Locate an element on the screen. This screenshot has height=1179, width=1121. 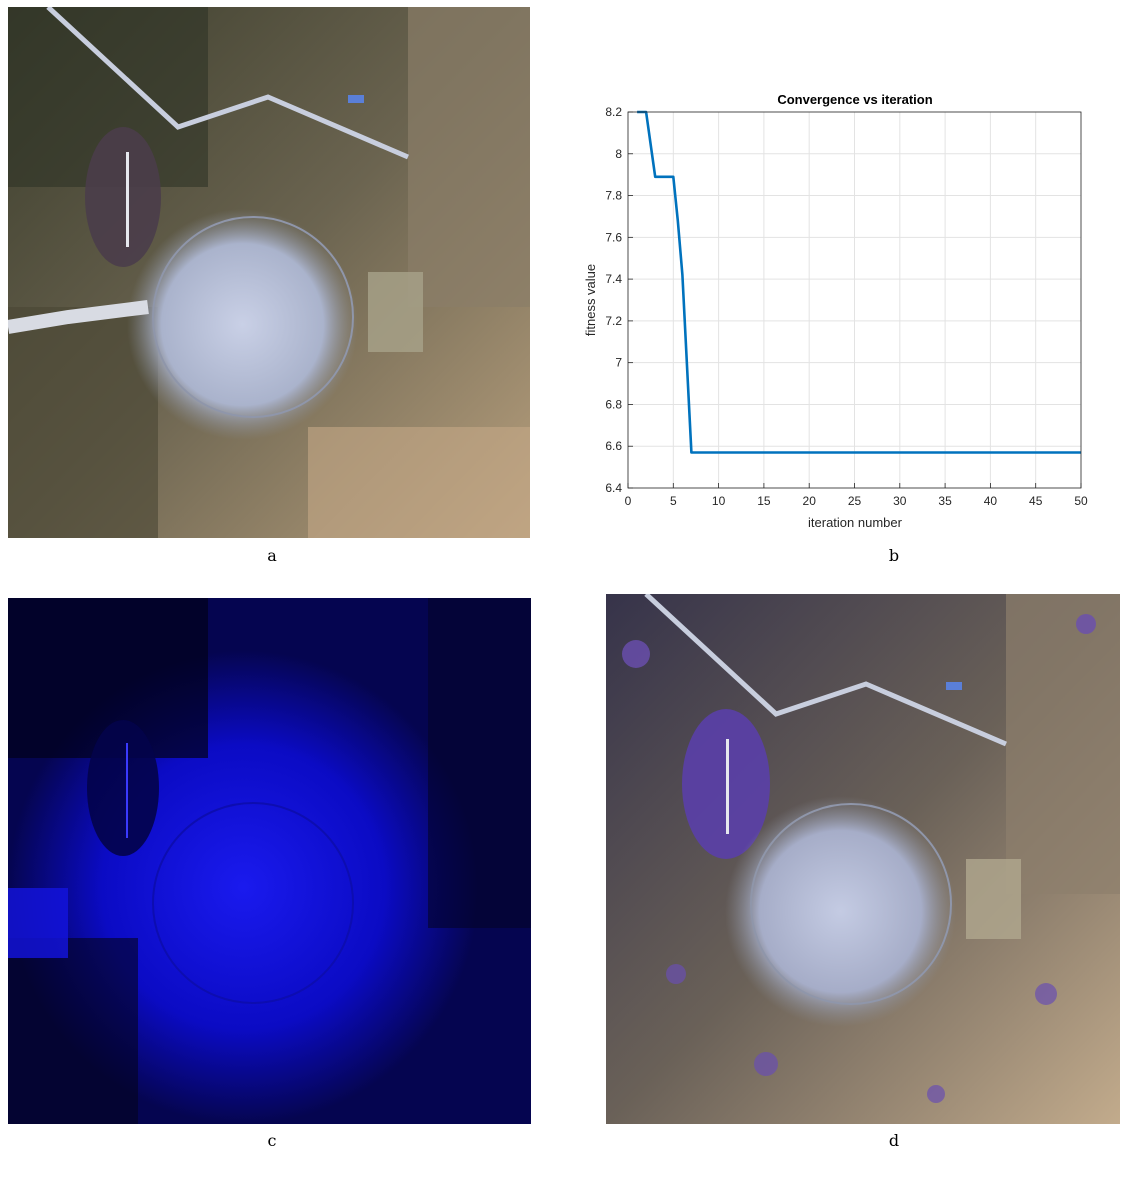
x-tick-label: 50 is located at coordinates (1081, 501).